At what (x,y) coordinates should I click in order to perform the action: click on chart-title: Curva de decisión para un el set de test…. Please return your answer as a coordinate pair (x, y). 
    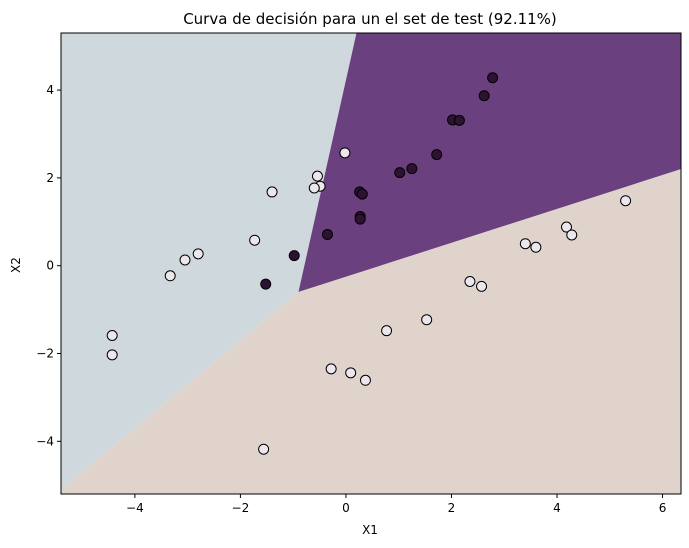
    Looking at the image, I should click on (370, 19).